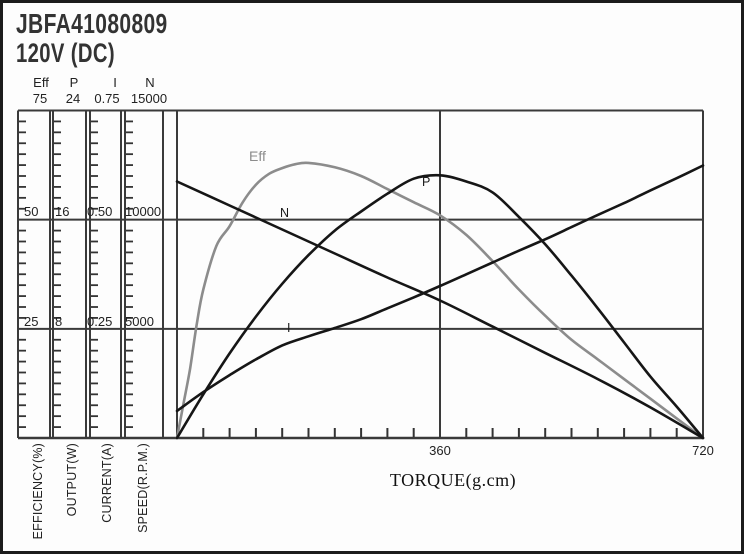  I want to click on page-title: JBFA41080809, so click(92, 23).